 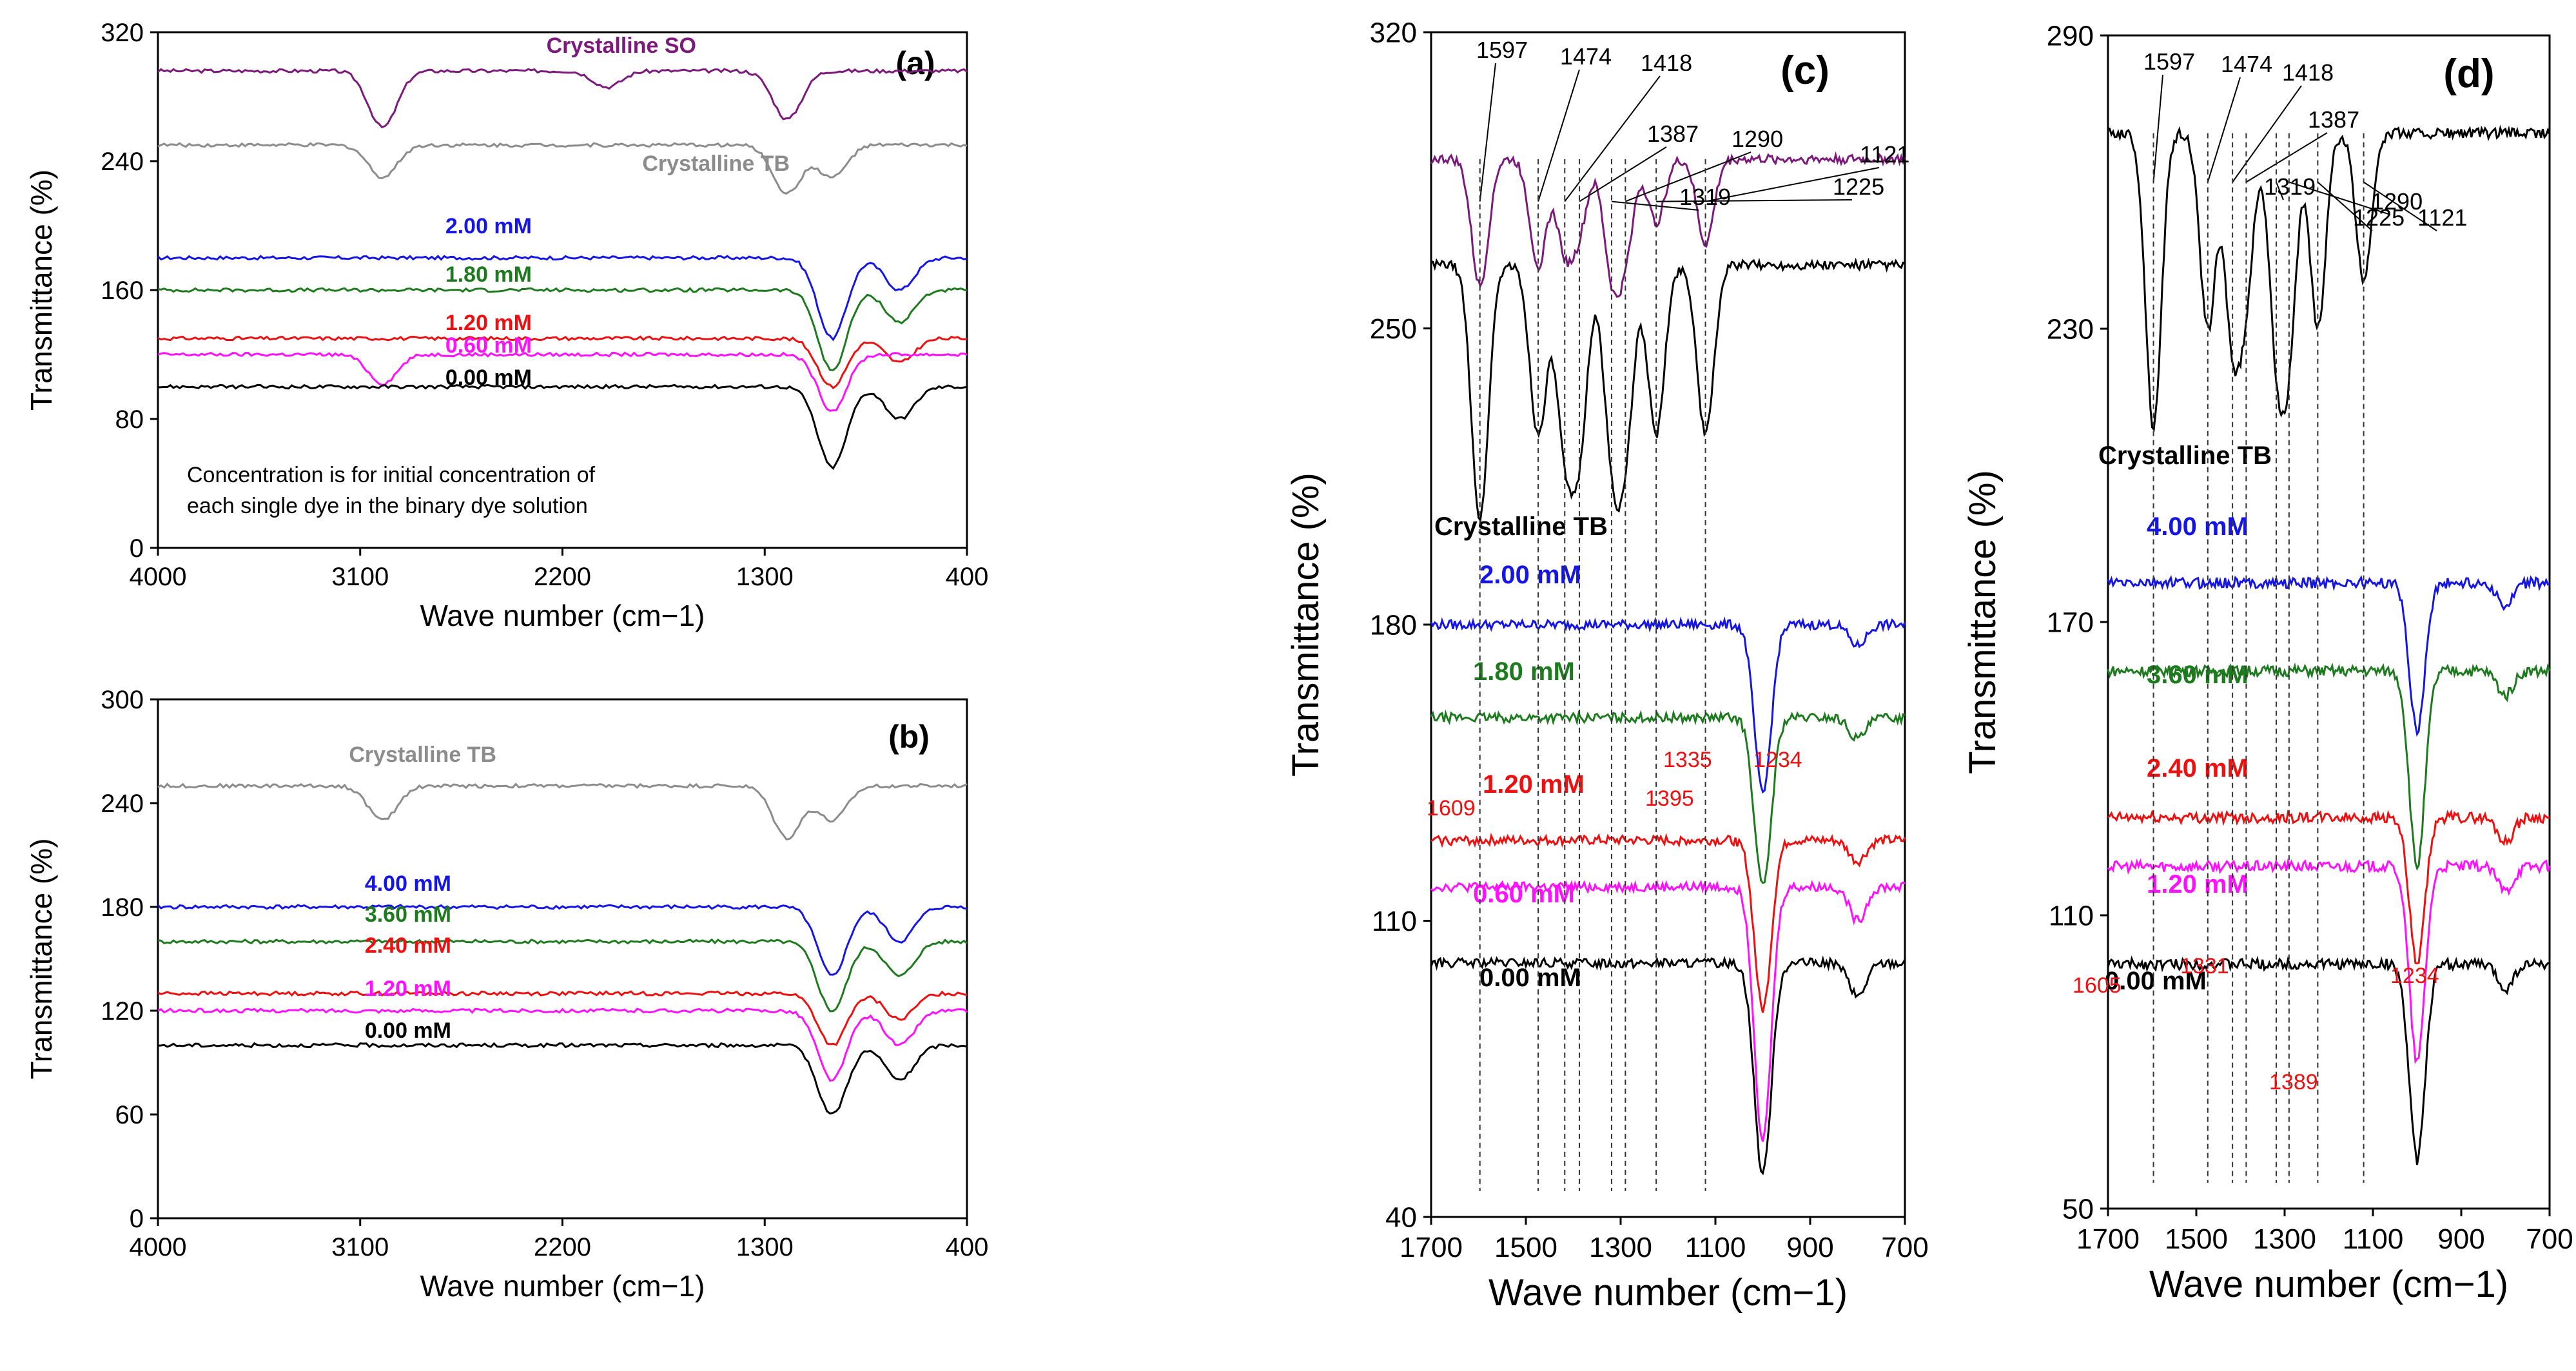 I want to click on series-label: Crystalline SO, so click(x=622, y=46).